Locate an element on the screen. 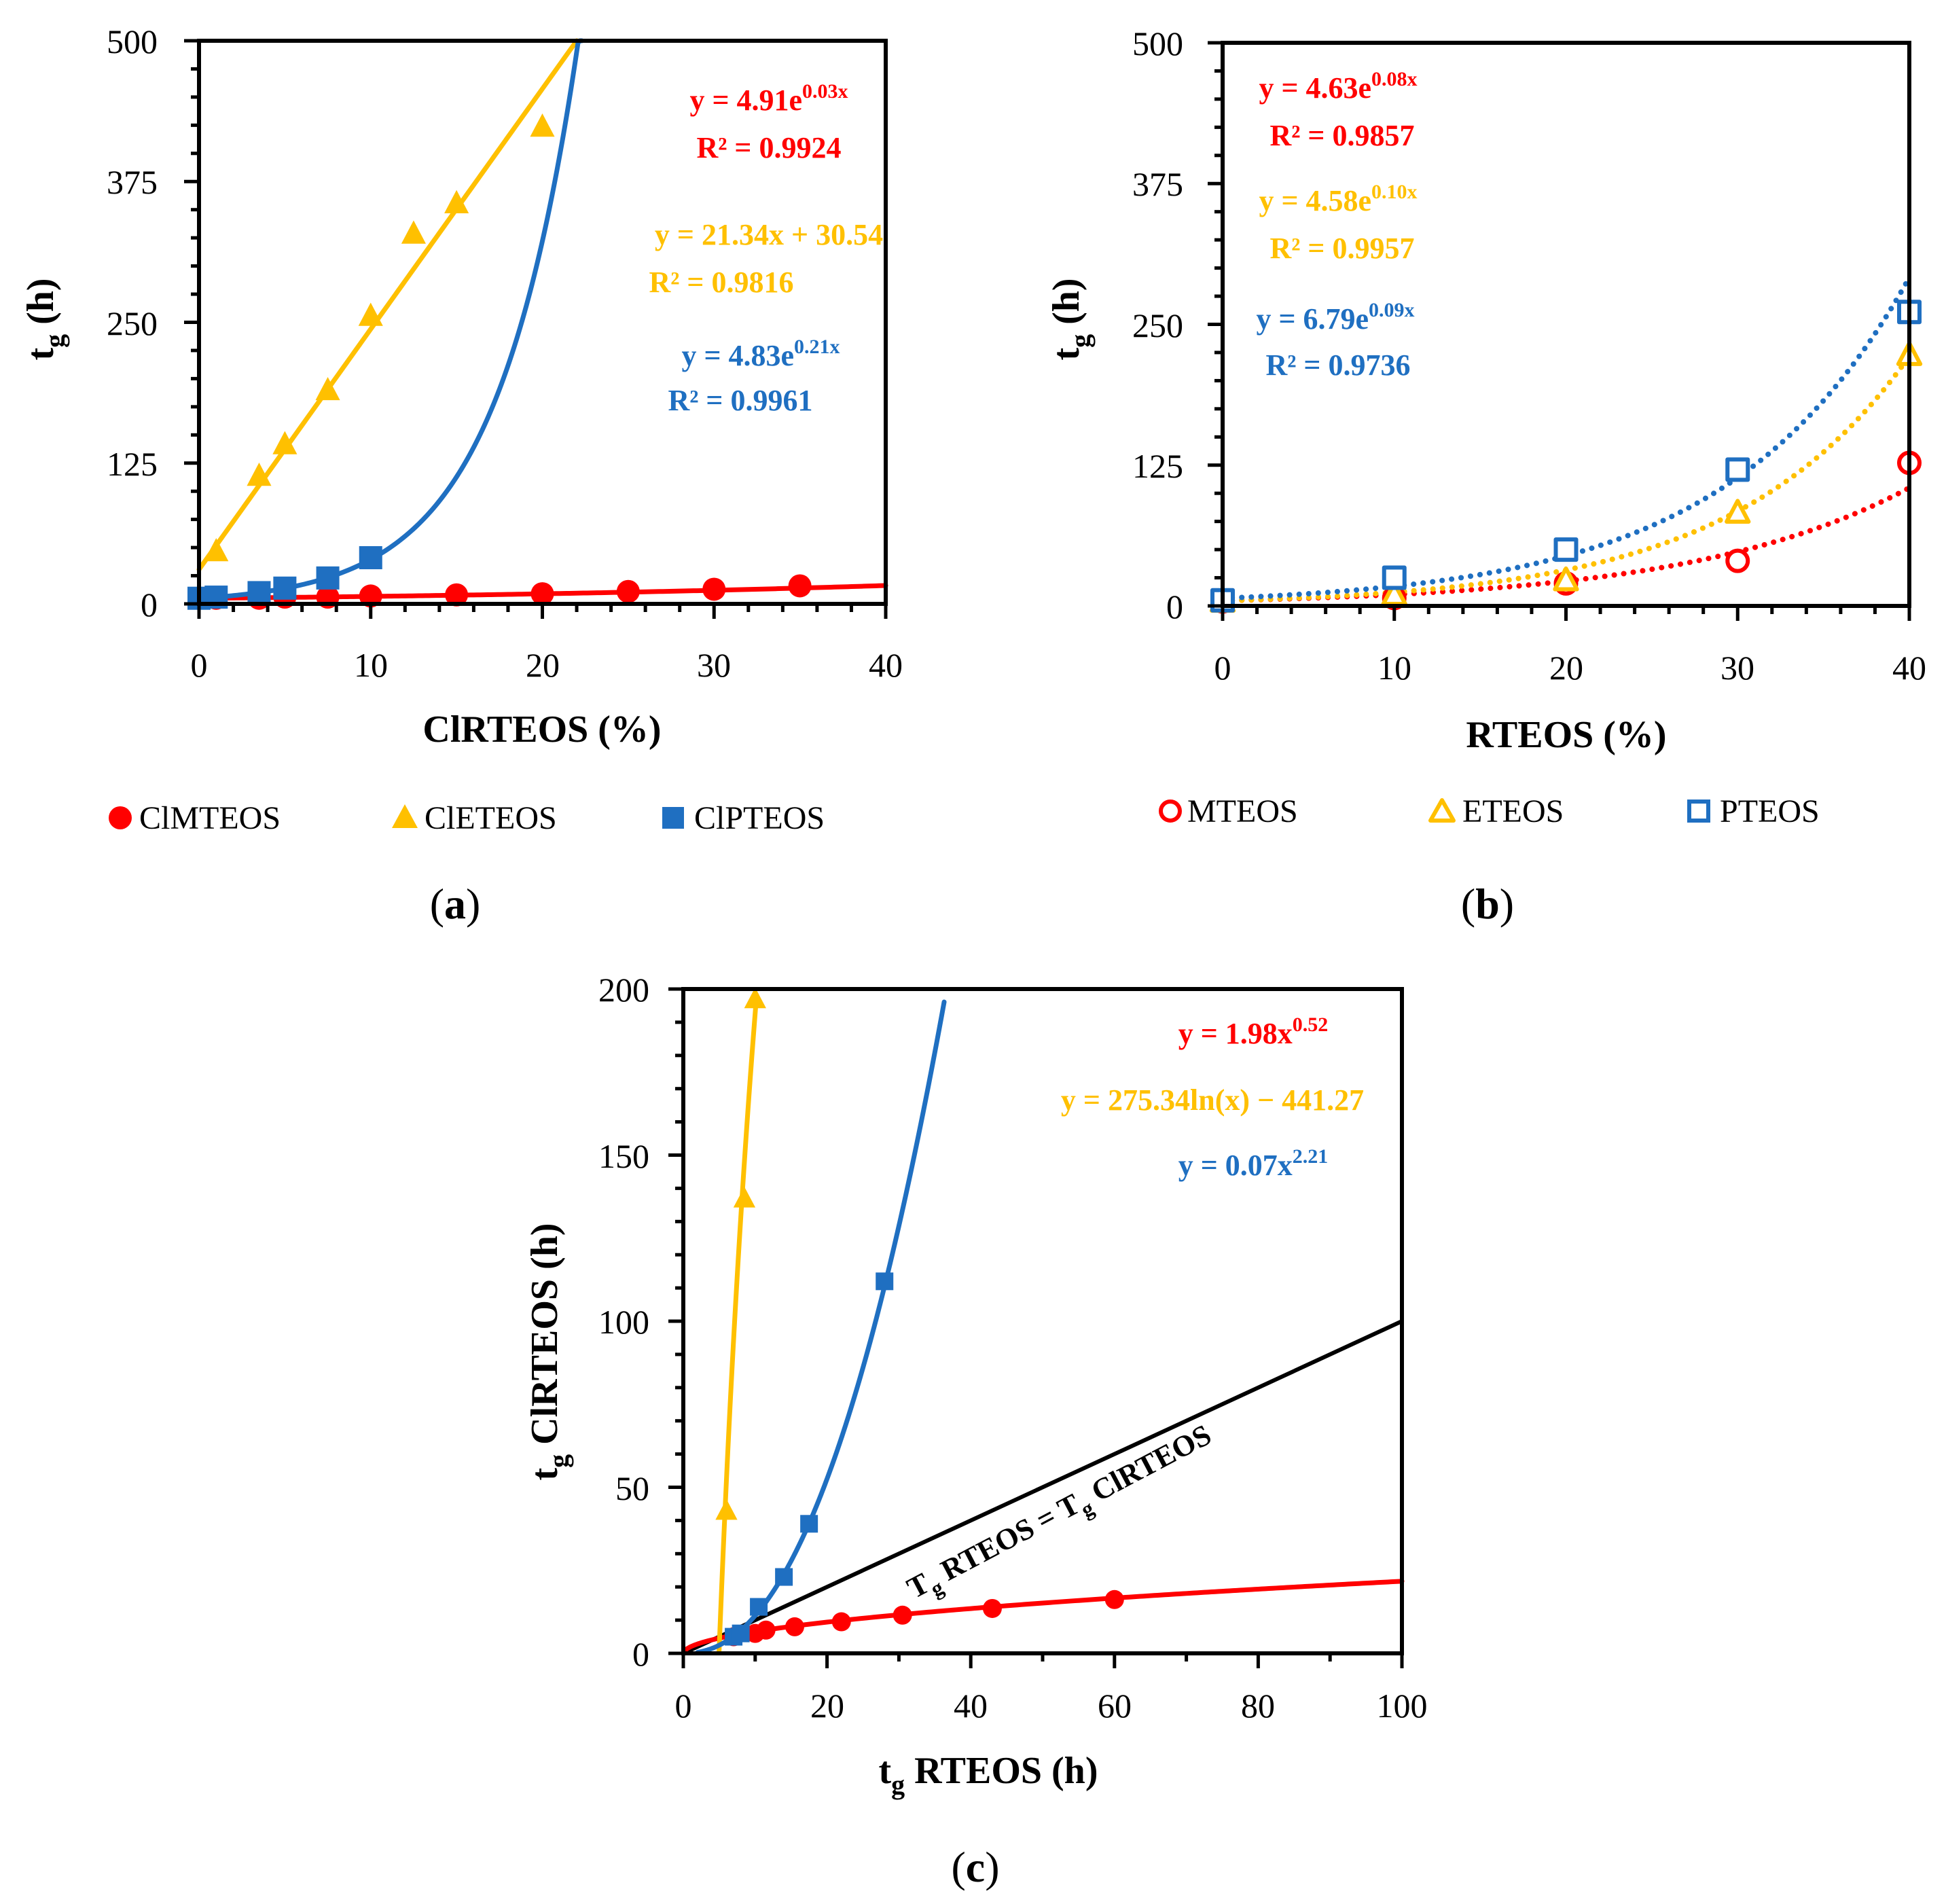  fit-equation-yellow: y = 4.58e0.10x is located at coordinates (1338, 199).